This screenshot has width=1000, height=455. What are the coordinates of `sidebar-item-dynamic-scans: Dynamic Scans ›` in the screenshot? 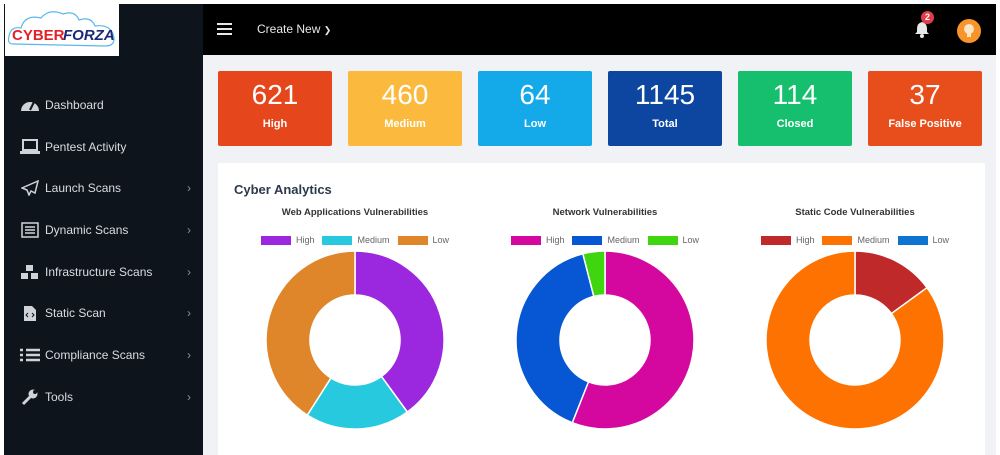 It's located at (103, 230).